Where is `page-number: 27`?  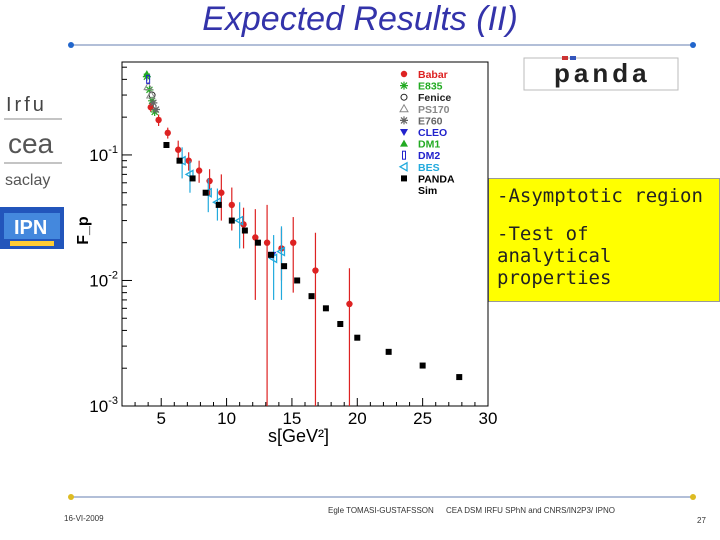 page-number: 27 is located at coordinates (701, 520).